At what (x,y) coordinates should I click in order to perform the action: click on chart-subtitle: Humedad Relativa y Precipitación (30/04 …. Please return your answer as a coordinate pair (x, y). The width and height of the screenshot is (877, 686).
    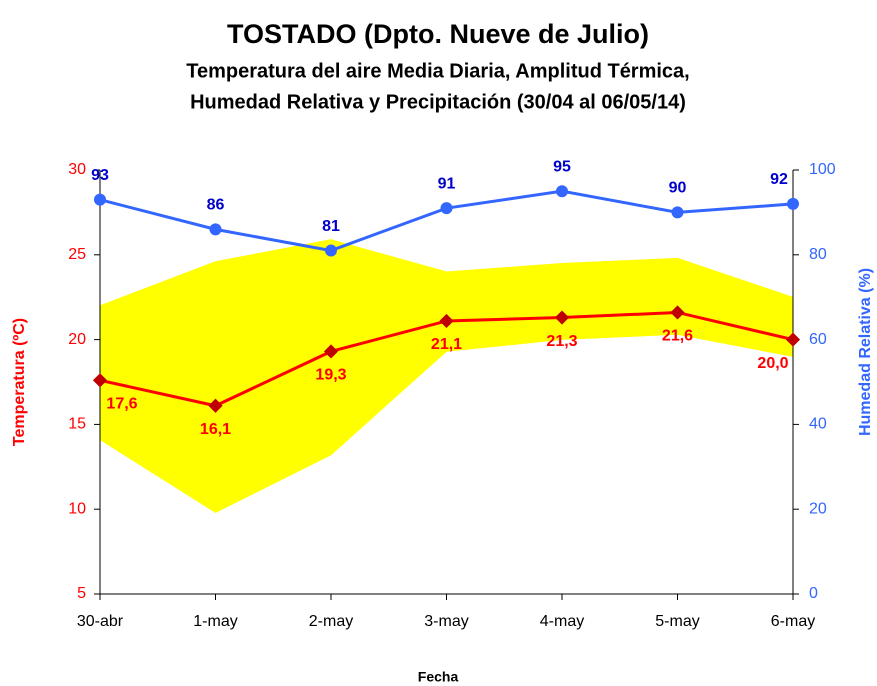
    Looking at the image, I should click on (438, 102).